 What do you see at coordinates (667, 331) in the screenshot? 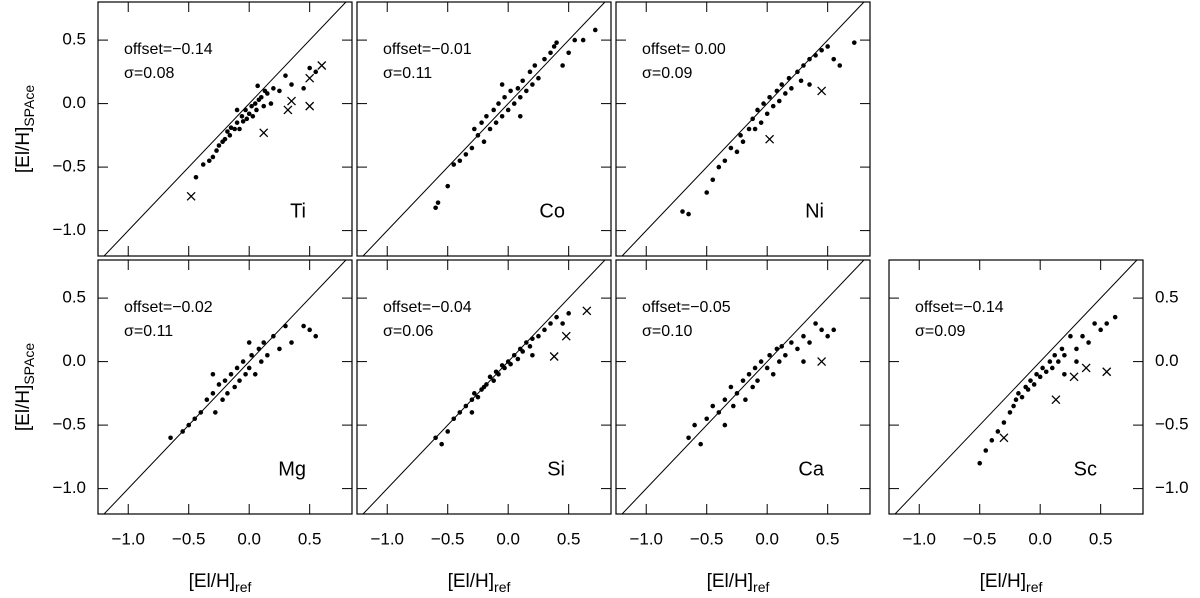
I see `sigma-annotation: σ=0.10` at bounding box center [667, 331].